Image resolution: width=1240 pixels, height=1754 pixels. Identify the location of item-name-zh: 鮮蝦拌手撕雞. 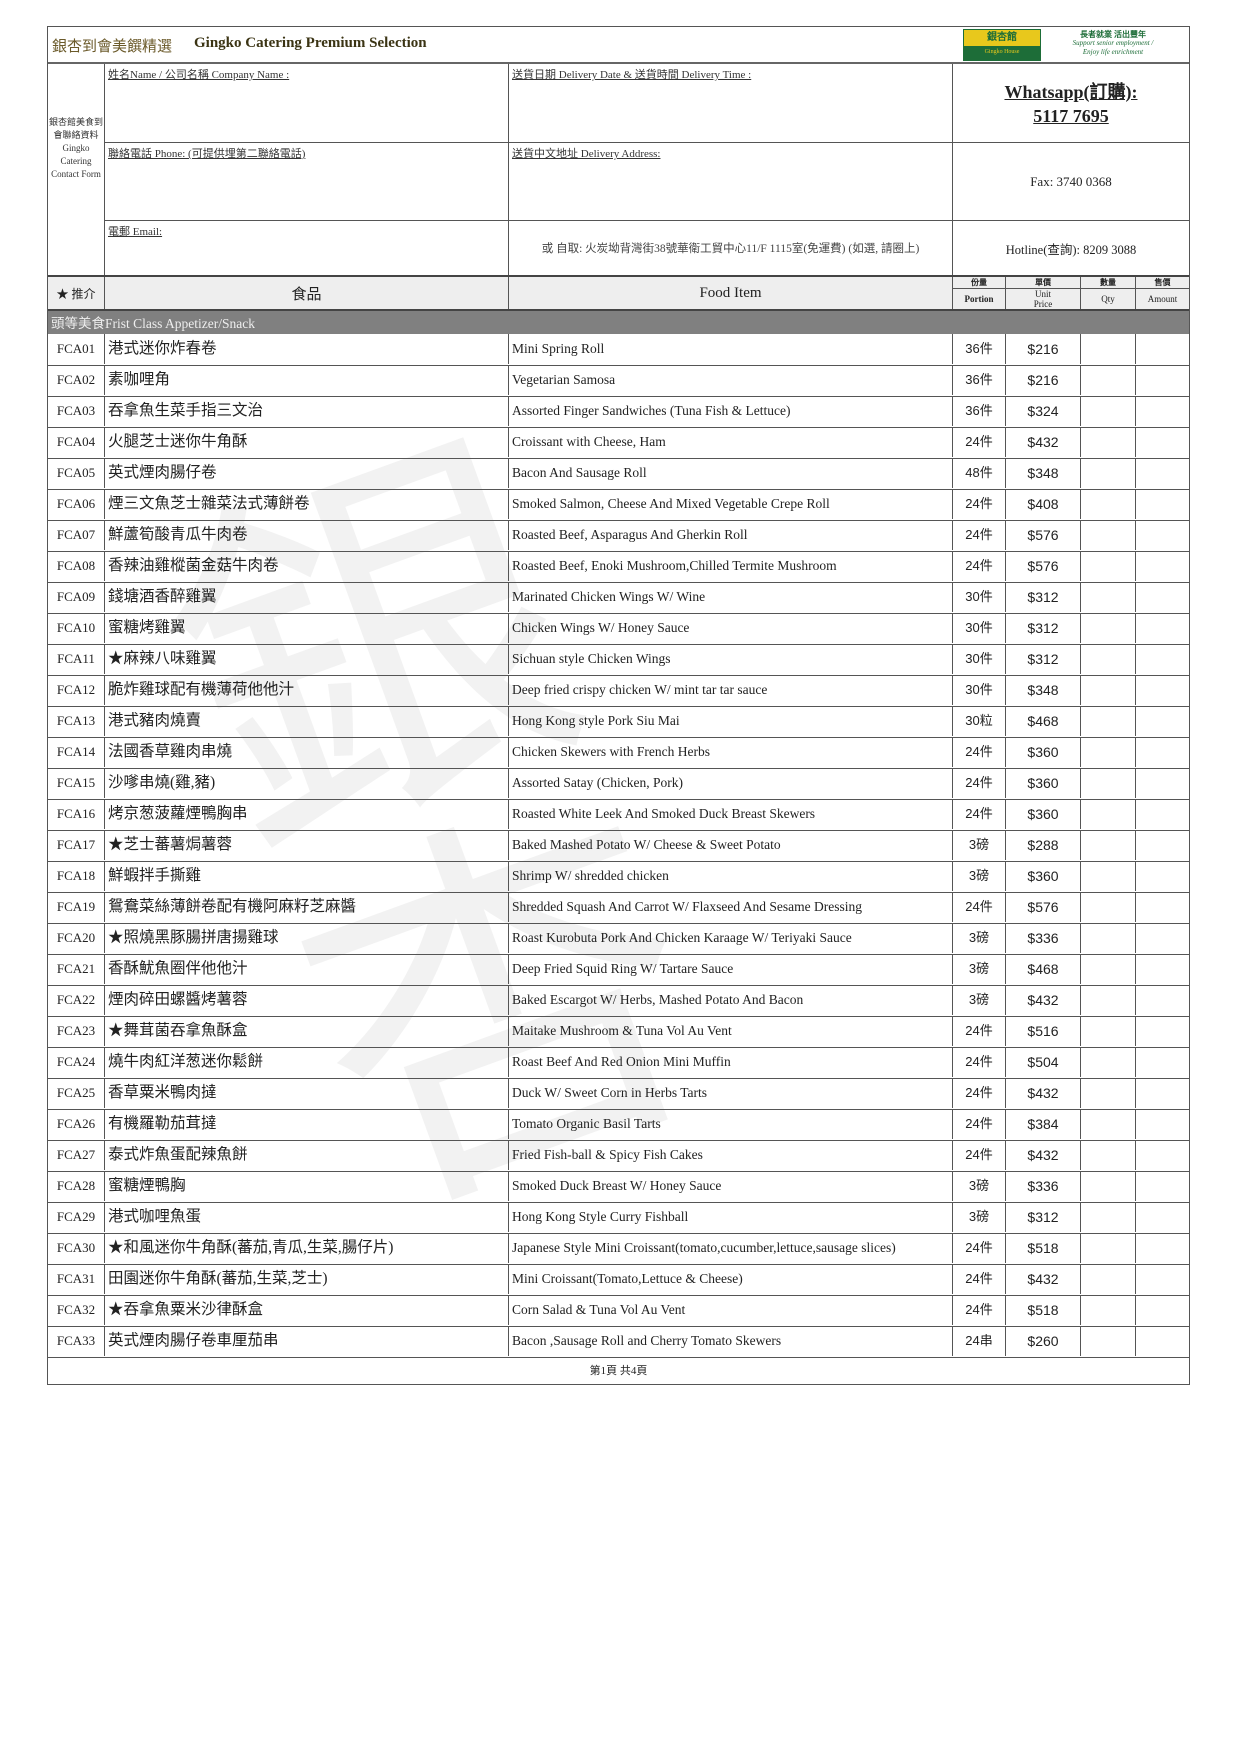
(307, 876).